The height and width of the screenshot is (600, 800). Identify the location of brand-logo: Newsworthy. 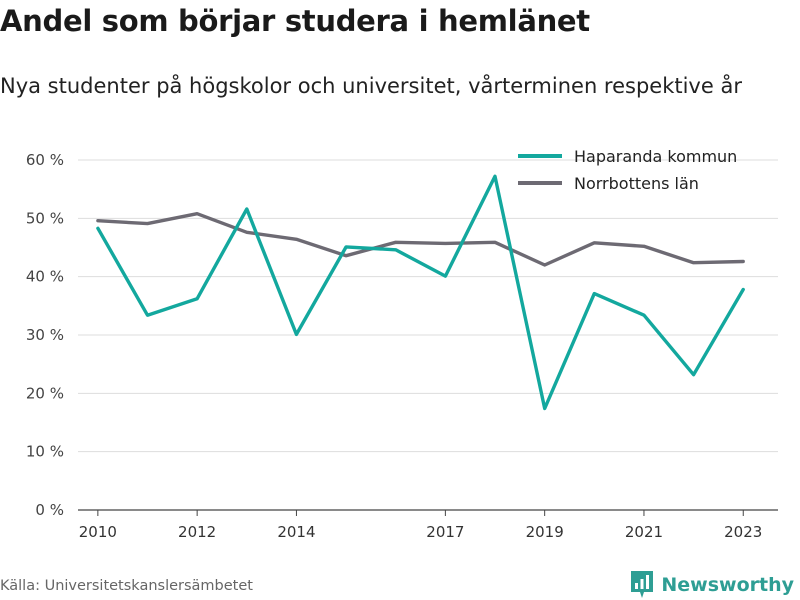
(711, 585).